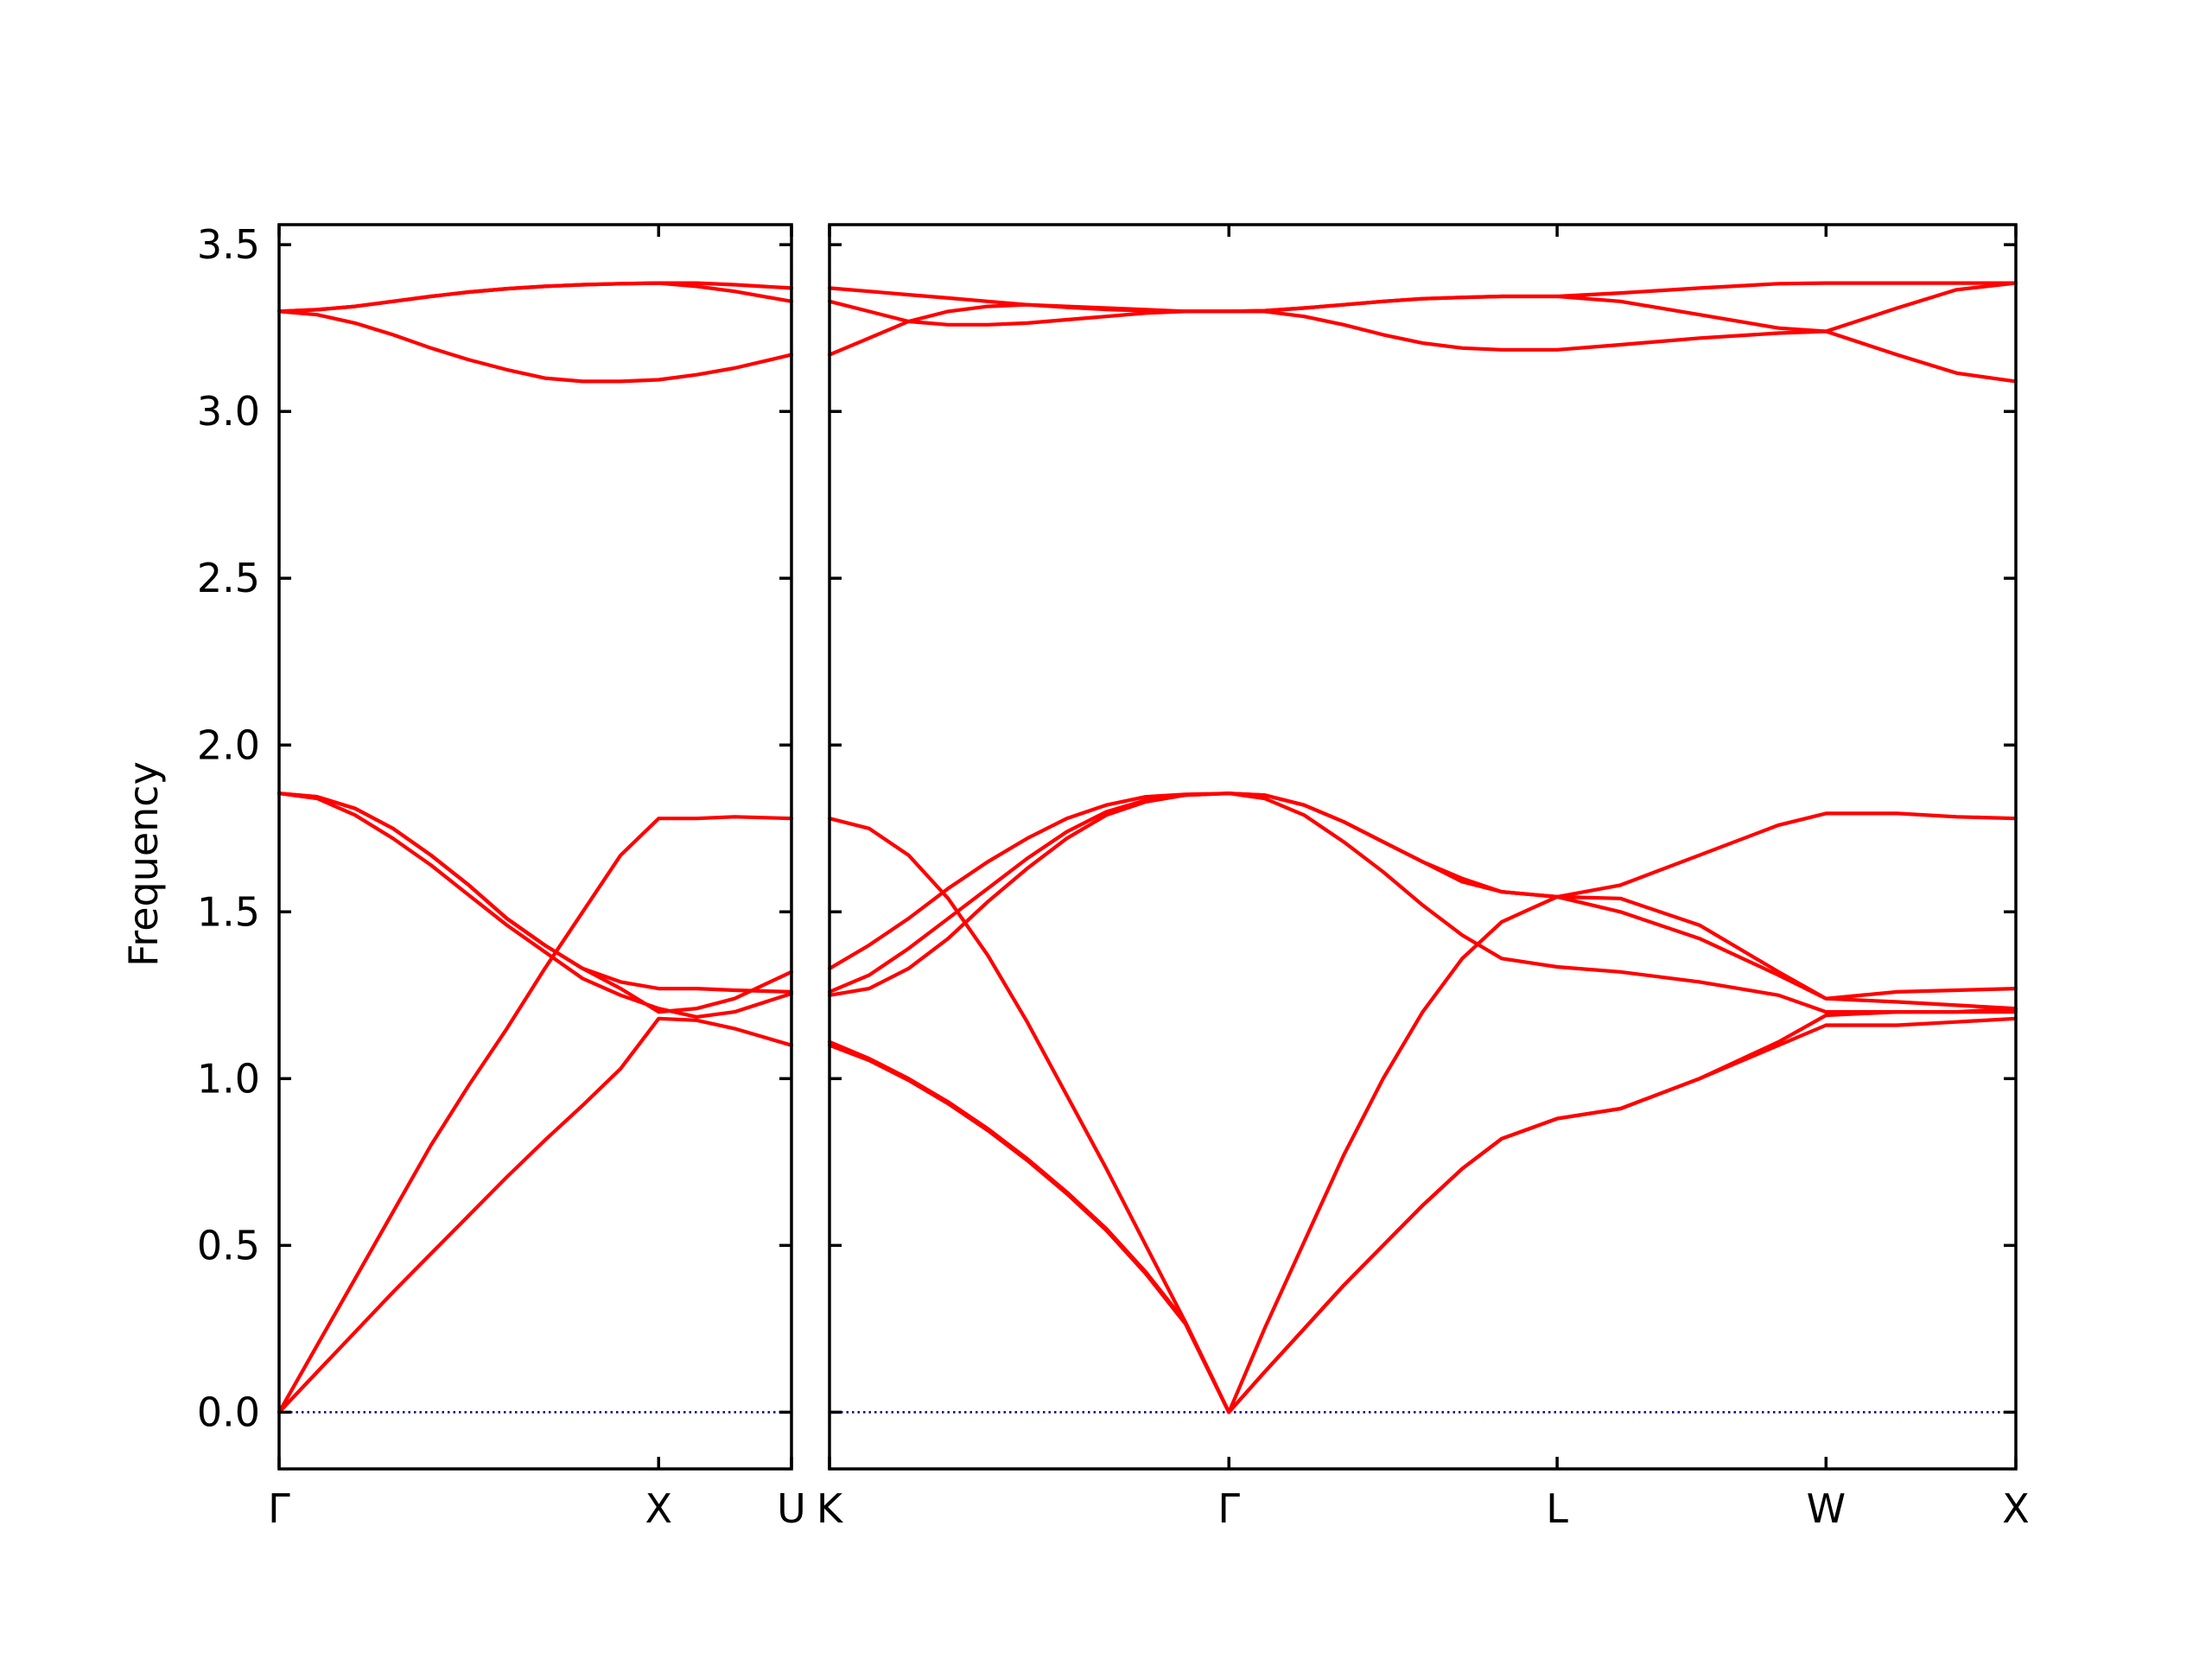  I want to click on y-tick-label: 1.0, so click(229, 1078).